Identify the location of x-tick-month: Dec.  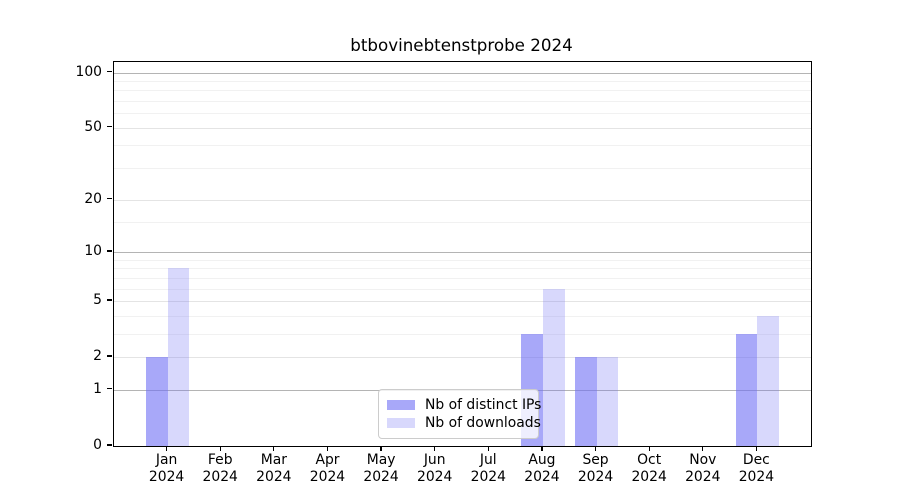
(756, 460).